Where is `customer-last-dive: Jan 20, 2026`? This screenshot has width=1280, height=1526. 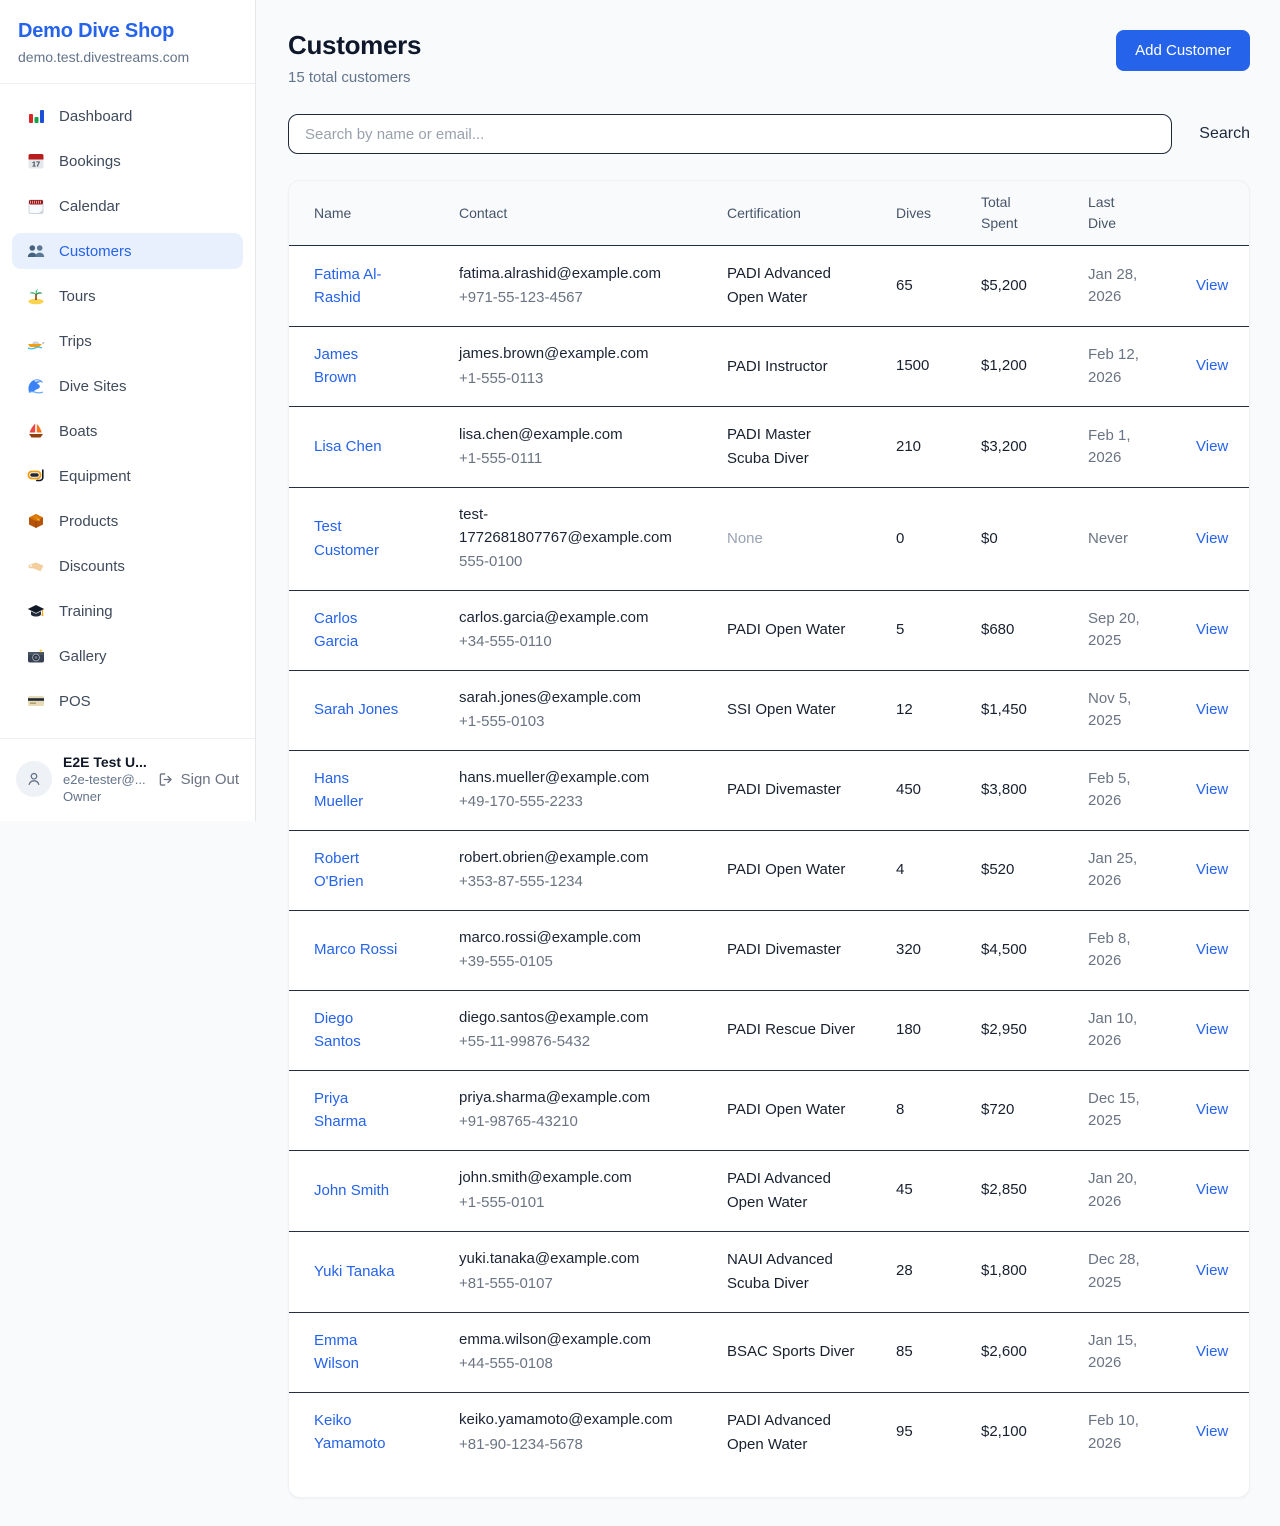 customer-last-dive: Jan 20, 2026 is located at coordinates (1113, 1190).